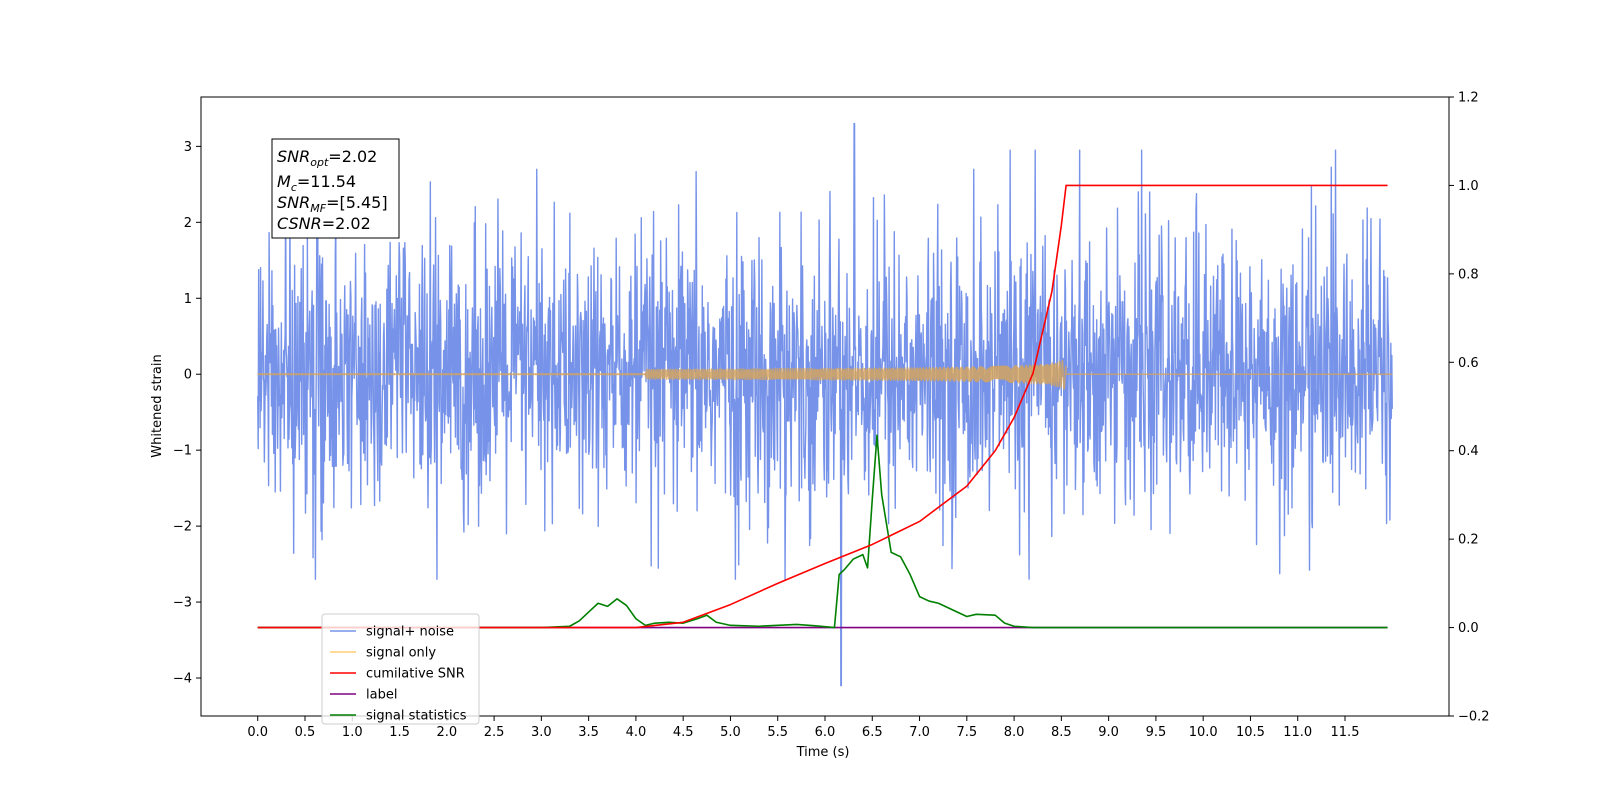  What do you see at coordinates (683, 732) in the screenshot?
I see `x-tick-label: 4.5` at bounding box center [683, 732].